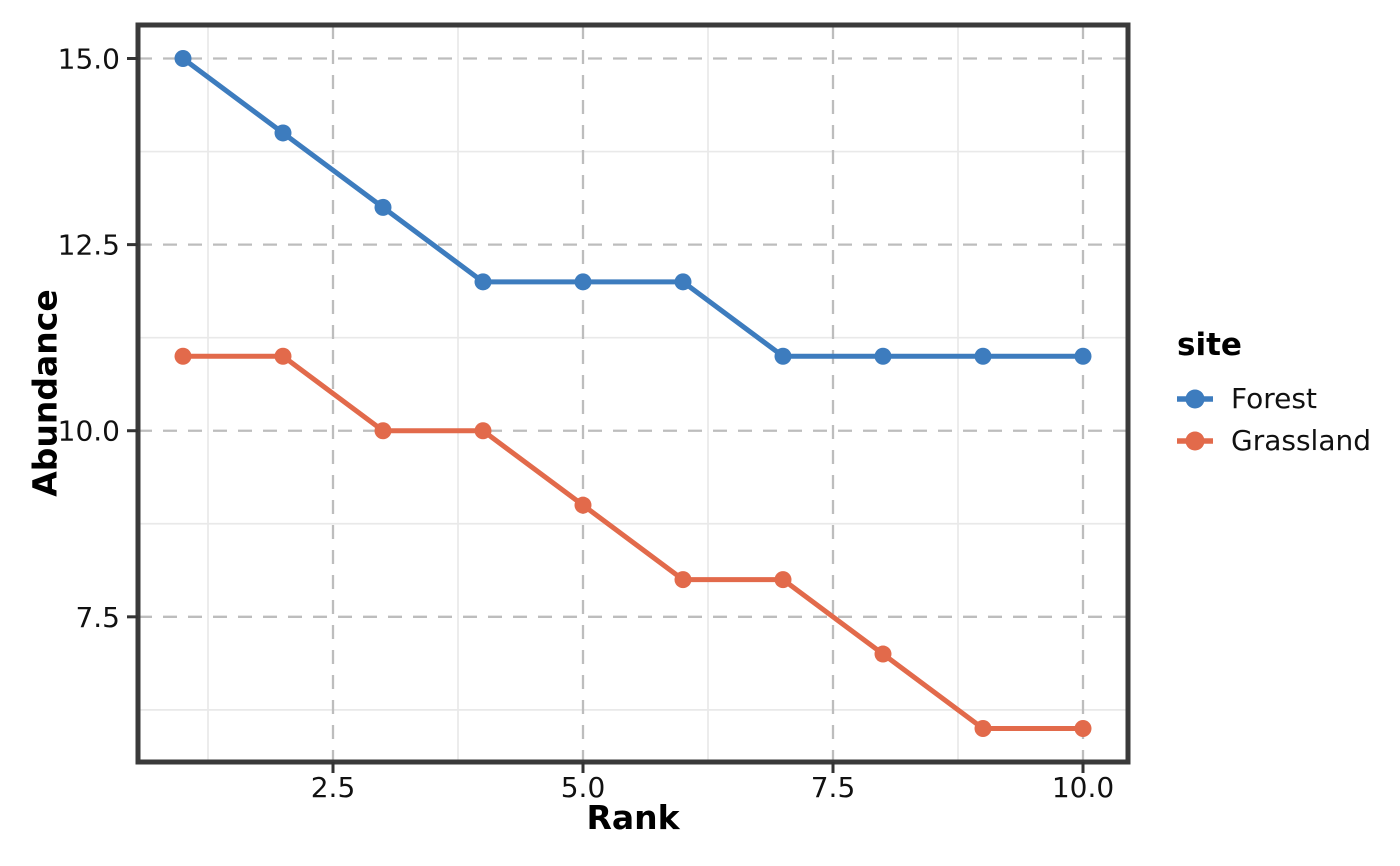  I want to click on legend-items: Forest Grassland, so click(1274, 420).